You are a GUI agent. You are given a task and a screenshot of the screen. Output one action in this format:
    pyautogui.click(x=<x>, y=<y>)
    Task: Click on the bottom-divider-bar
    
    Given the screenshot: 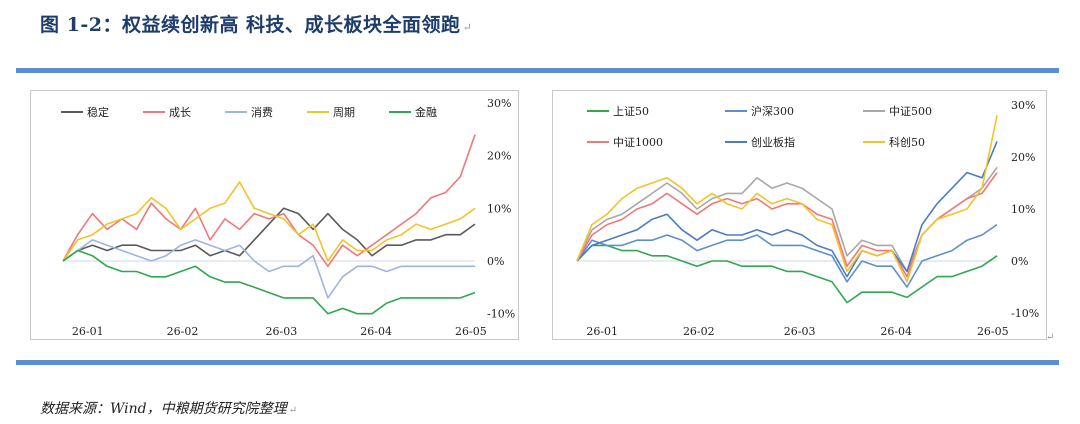 What is the action you would take?
    pyautogui.click(x=537, y=362)
    